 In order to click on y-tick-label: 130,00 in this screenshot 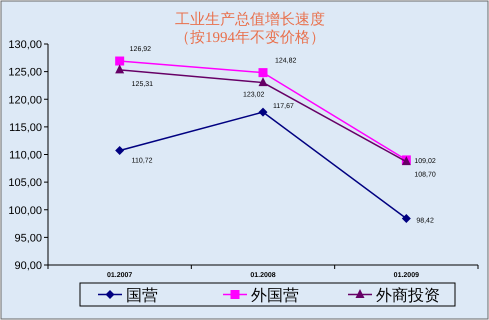, I will do `click(25, 45)`.